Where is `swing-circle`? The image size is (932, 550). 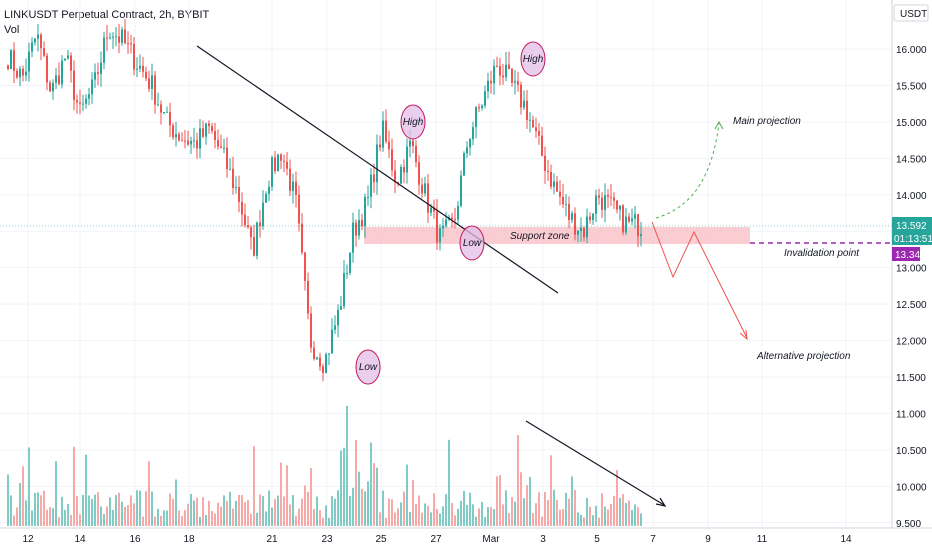 swing-circle is located at coordinates (472, 243).